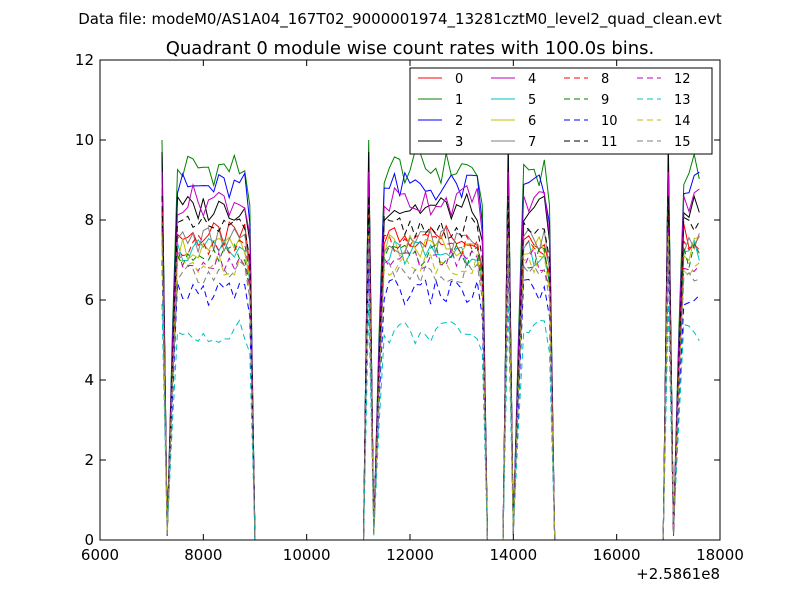  Describe the element at coordinates (307, 555) in the screenshot. I see `x-tick-label: 10000` at that location.